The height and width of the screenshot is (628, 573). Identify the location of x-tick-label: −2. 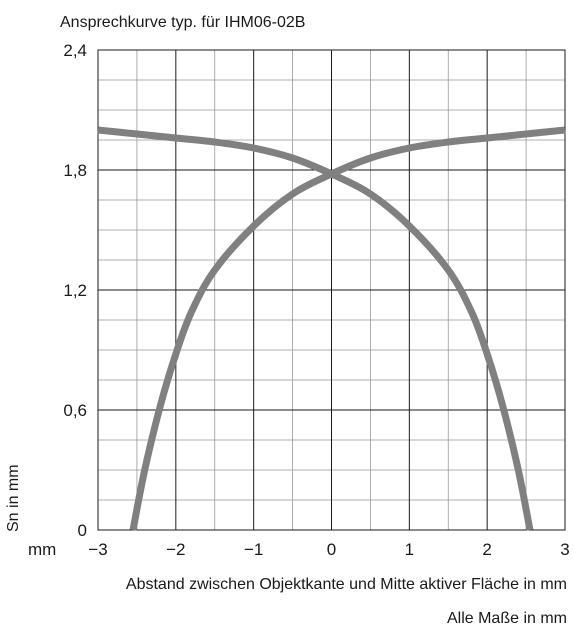
(175, 549).